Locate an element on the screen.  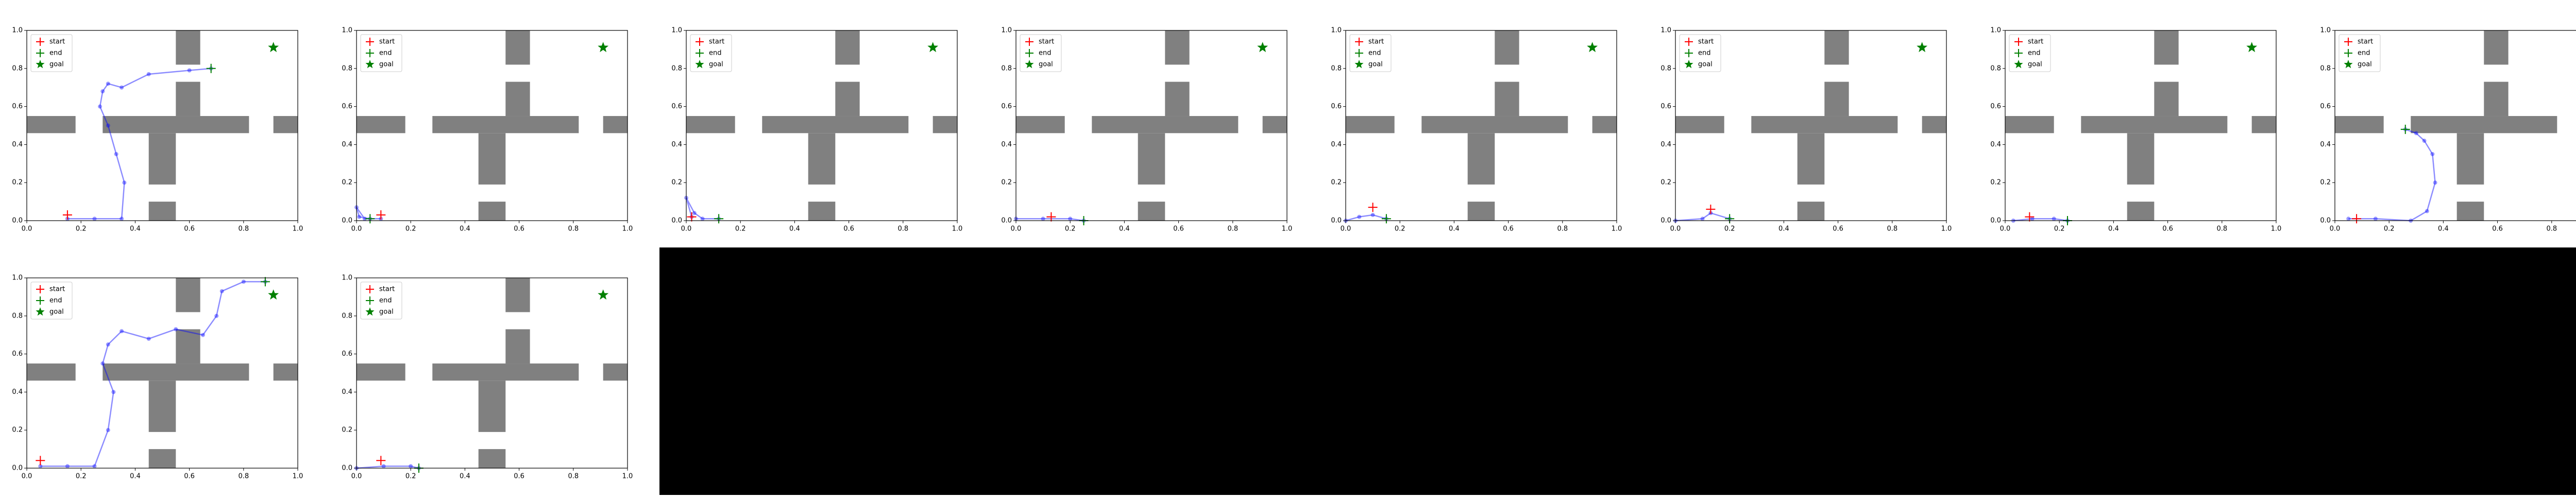
x-tick-label: 1.0 is located at coordinates (2276, 229).